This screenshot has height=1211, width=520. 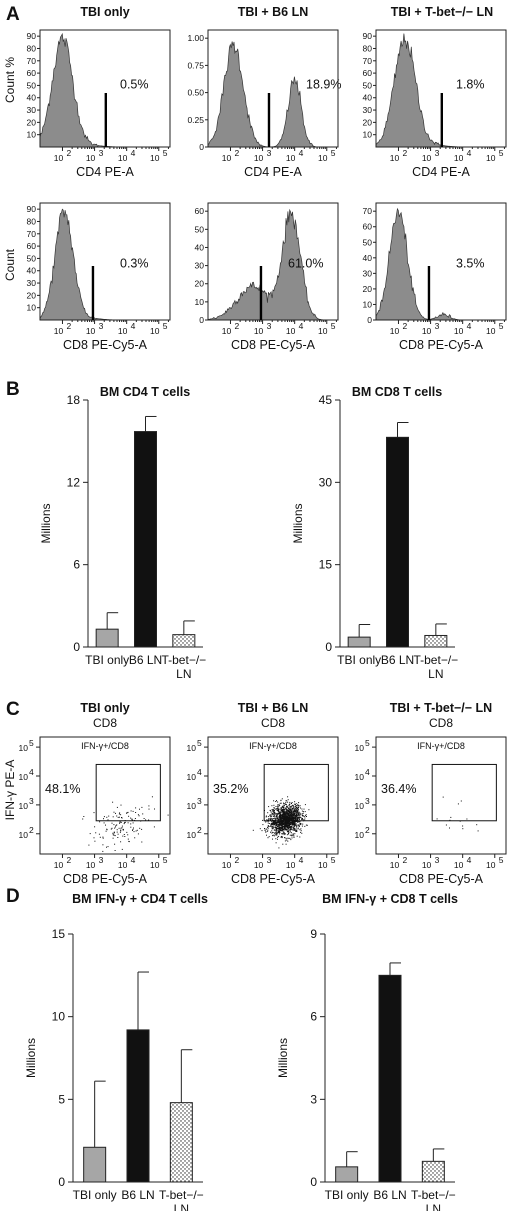 I want to click on gate-title: IFN-γ+/CD8, so click(x=441, y=746).